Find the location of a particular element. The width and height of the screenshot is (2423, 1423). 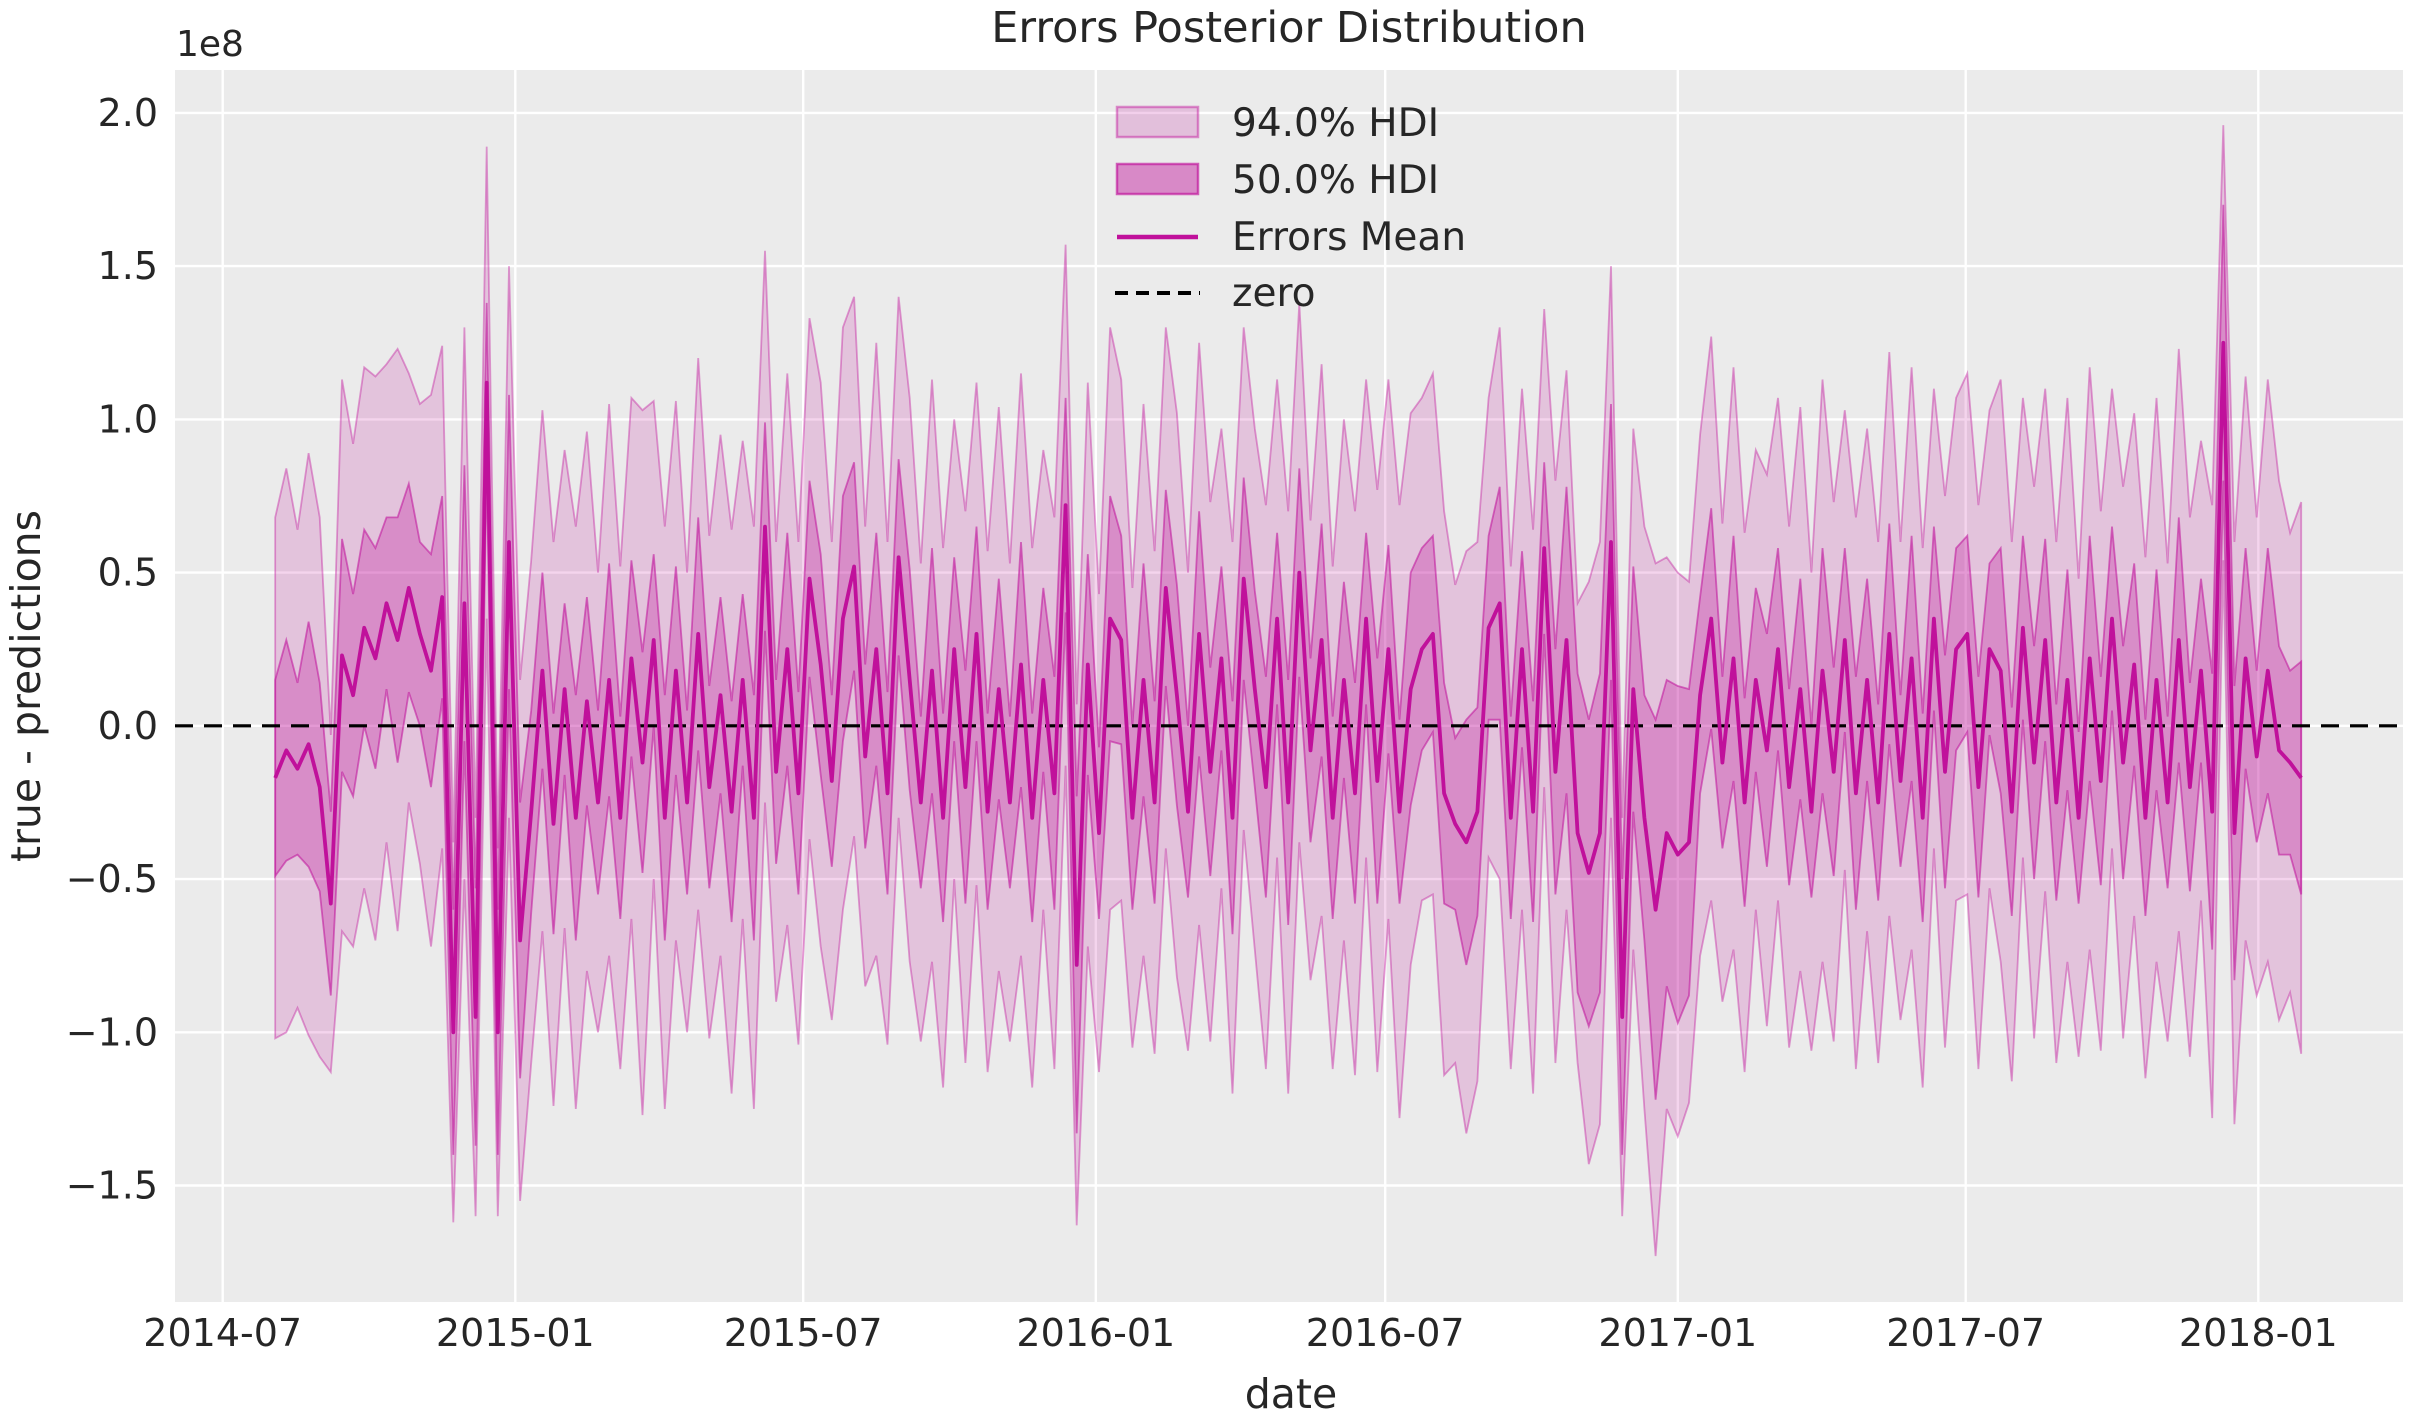

x-tick-label: 2015-01 is located at coordinates (515, 1333).